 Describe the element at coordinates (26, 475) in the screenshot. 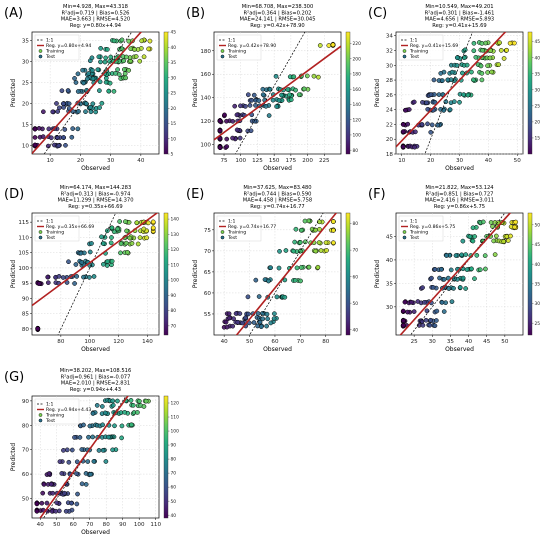

I see `y-tick-label: 60` at that location.